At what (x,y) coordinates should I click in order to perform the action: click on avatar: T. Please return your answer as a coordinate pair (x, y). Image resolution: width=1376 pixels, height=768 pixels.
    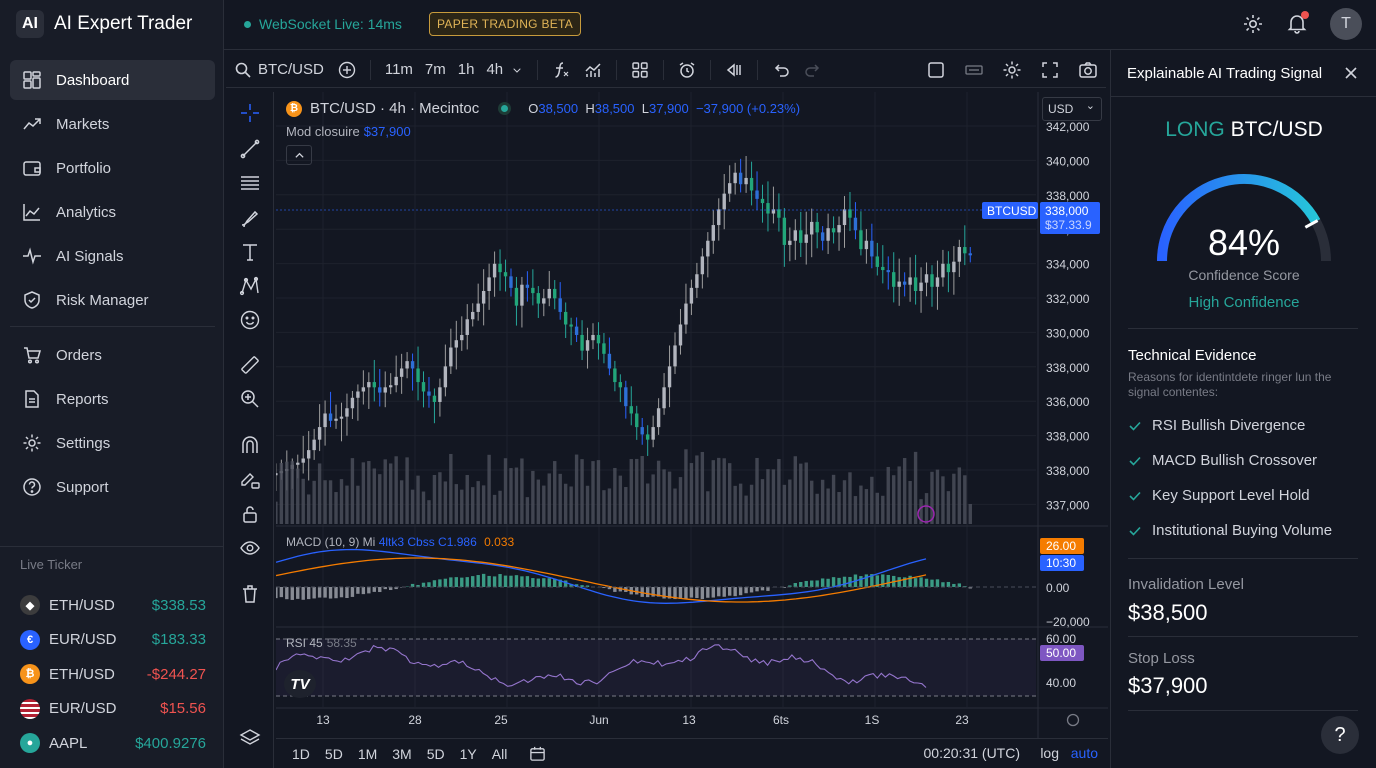
    Looking at the image, I should click on (1346, 24).